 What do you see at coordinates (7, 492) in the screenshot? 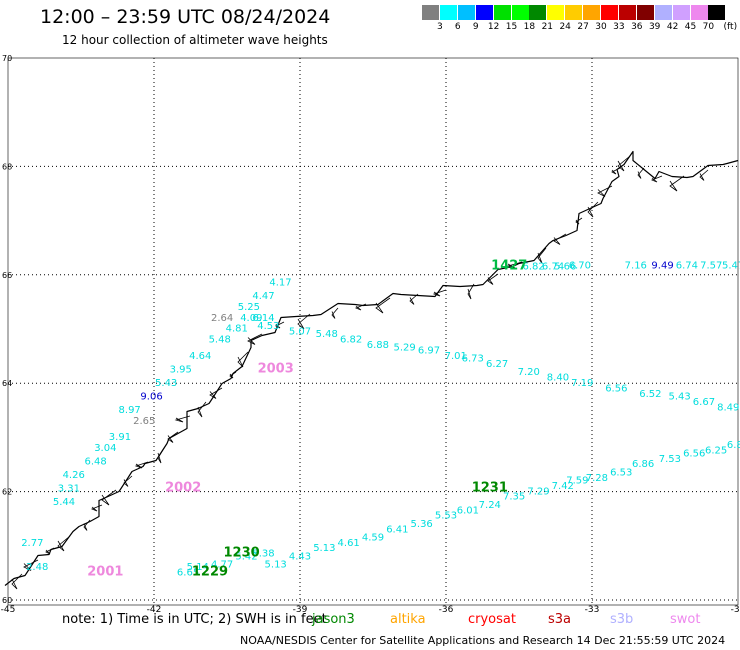
I see `lat-tick-label: 62` at bounding box center [7, 492].